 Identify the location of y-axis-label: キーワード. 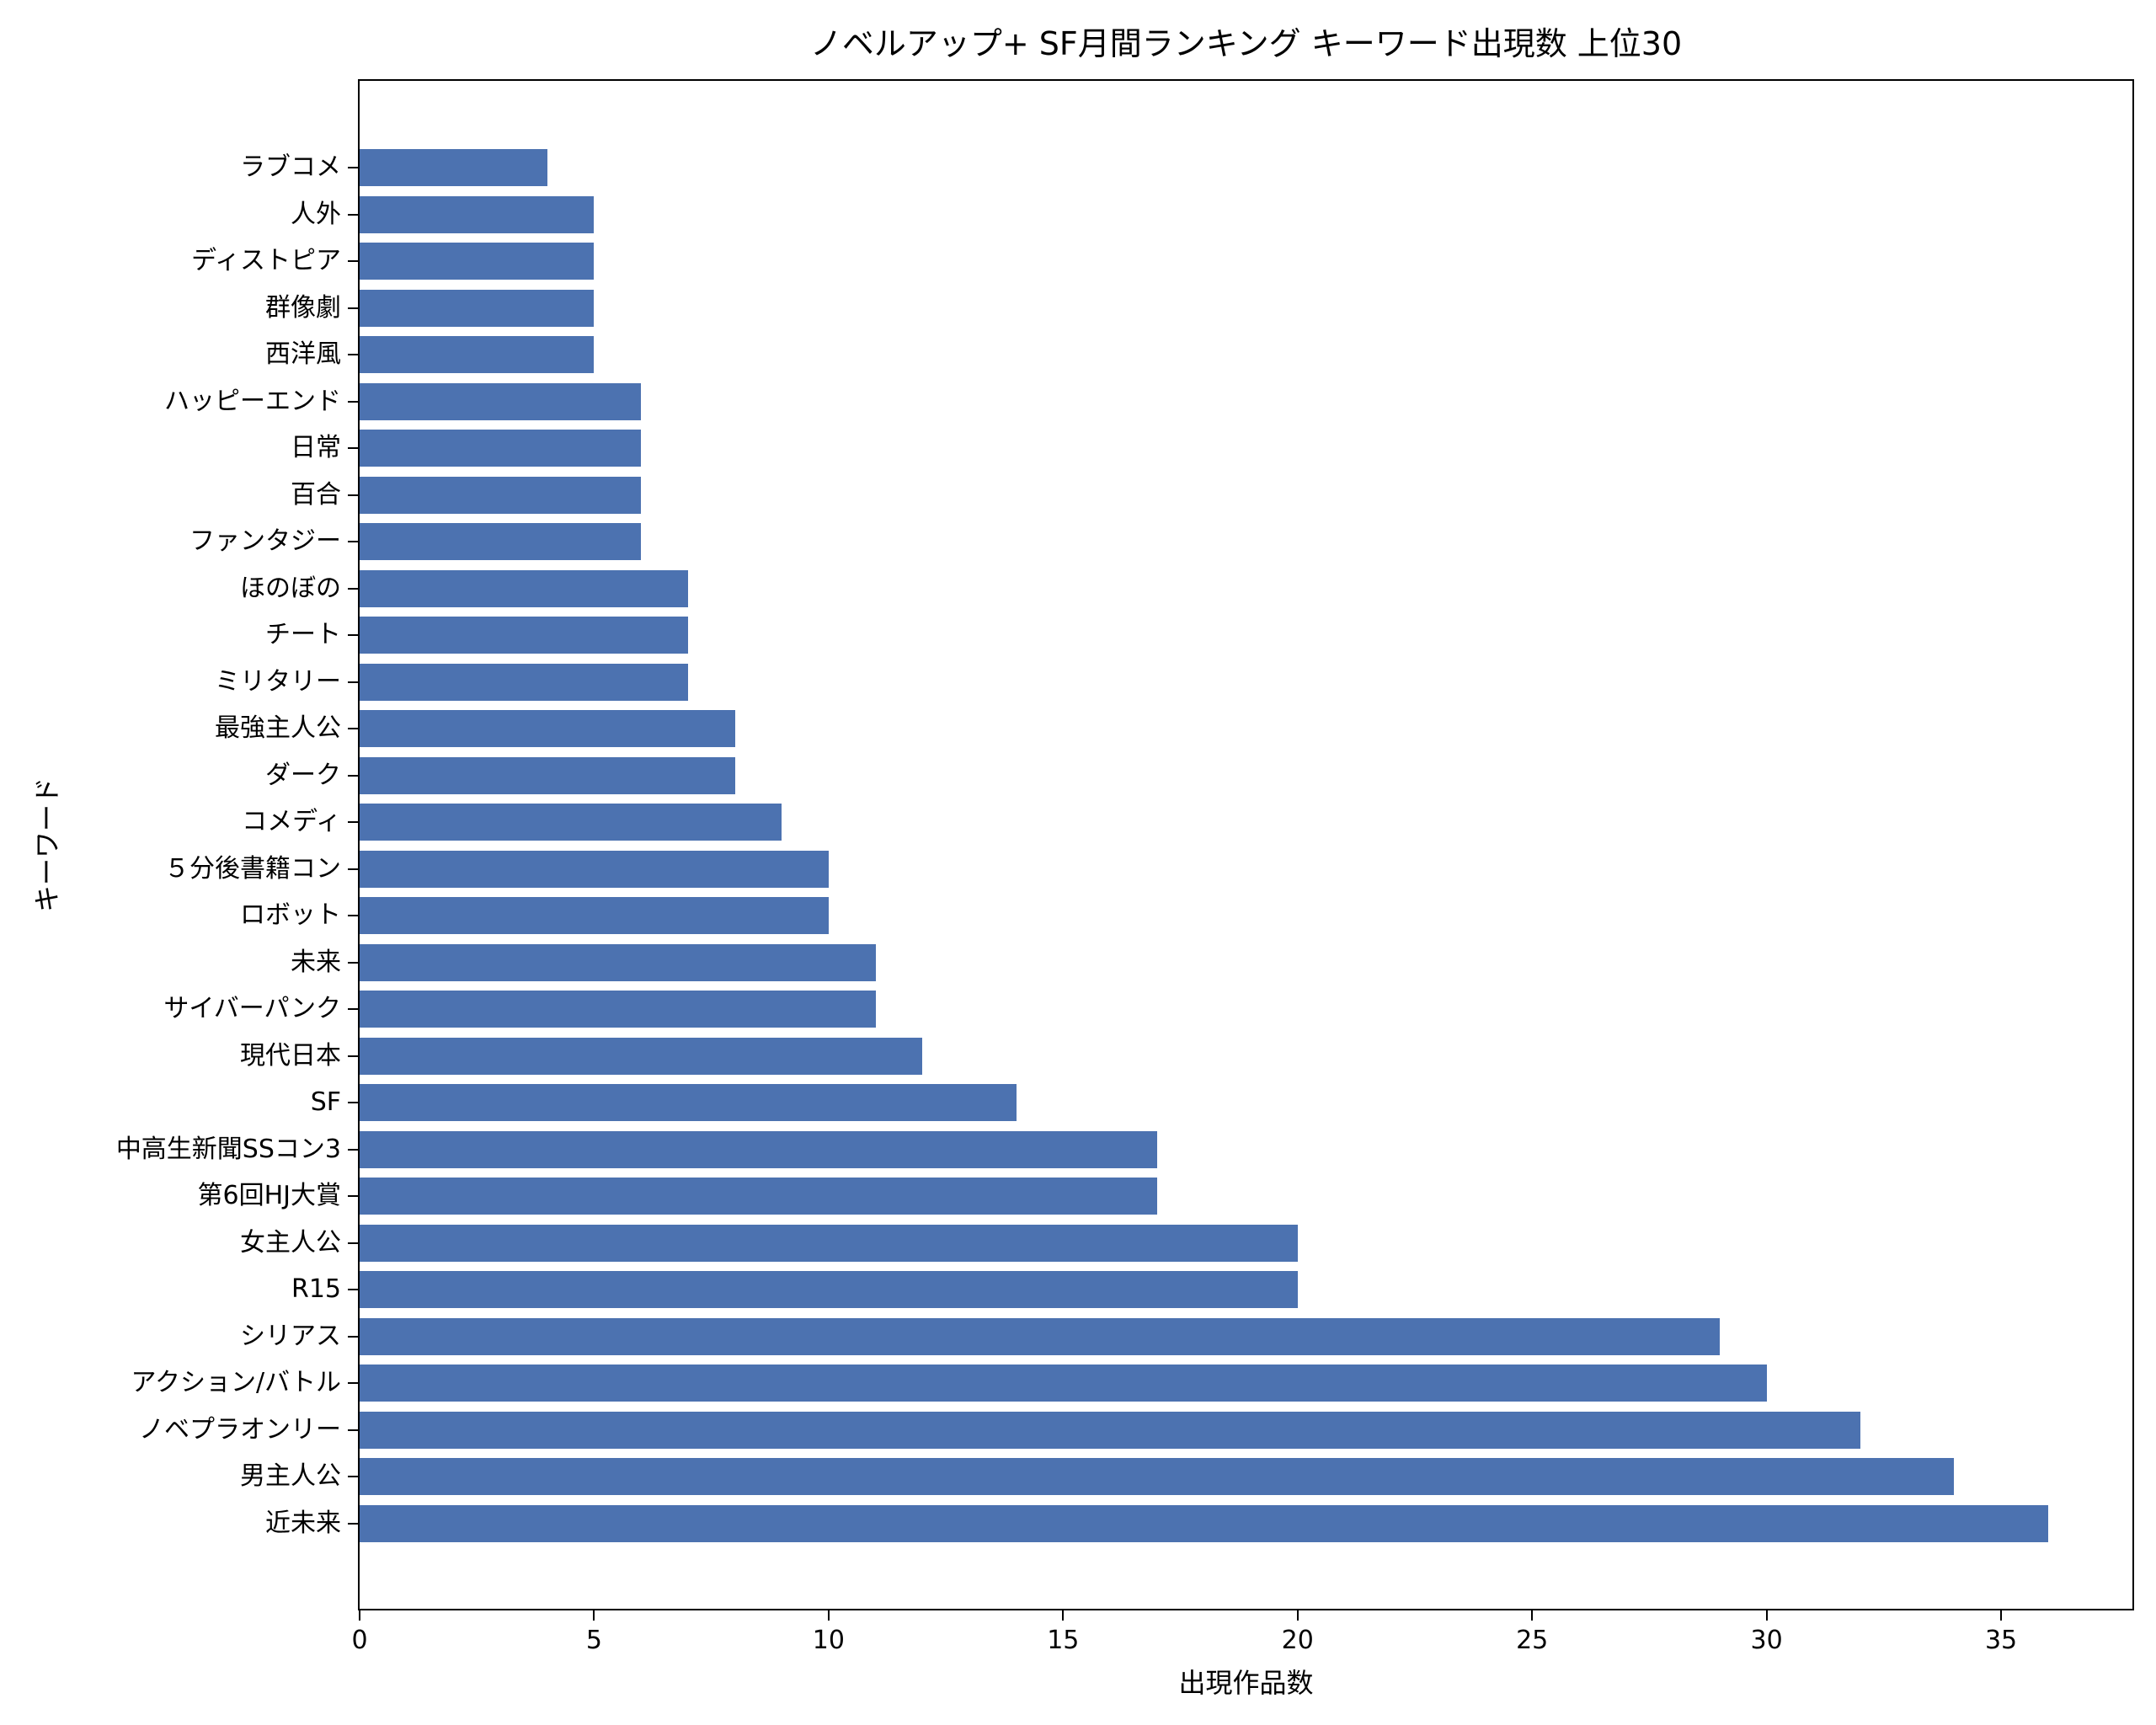
(47, 845).